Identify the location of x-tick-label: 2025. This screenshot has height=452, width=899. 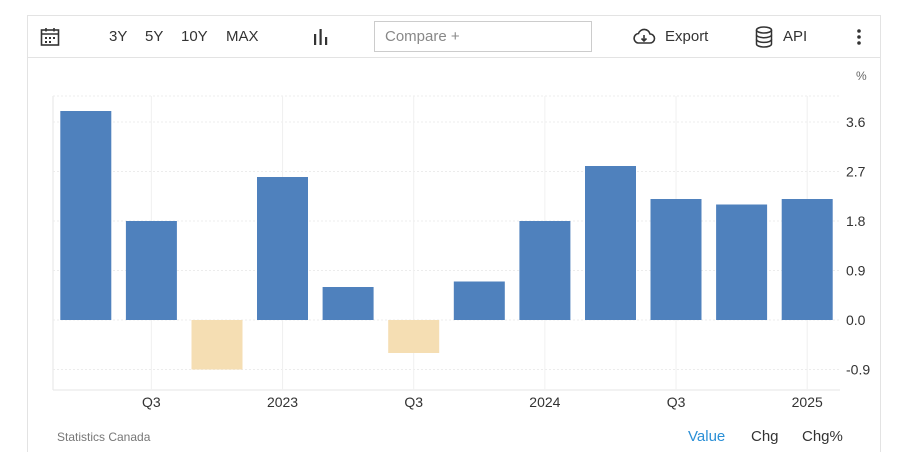
(807, 402).